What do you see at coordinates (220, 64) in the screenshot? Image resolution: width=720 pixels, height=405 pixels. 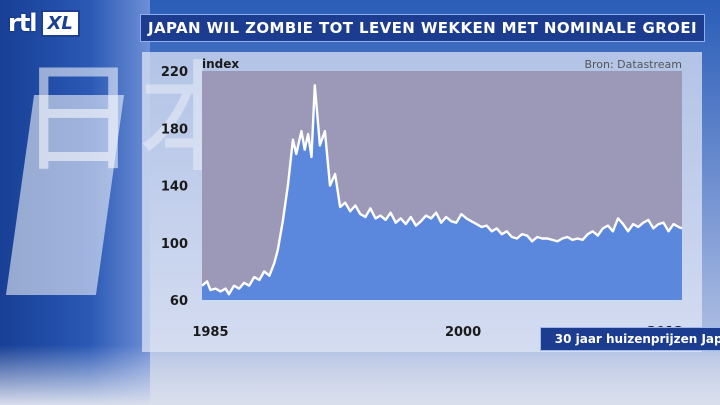 I see `y-axis-label: index` at bounding box center [220, 64].